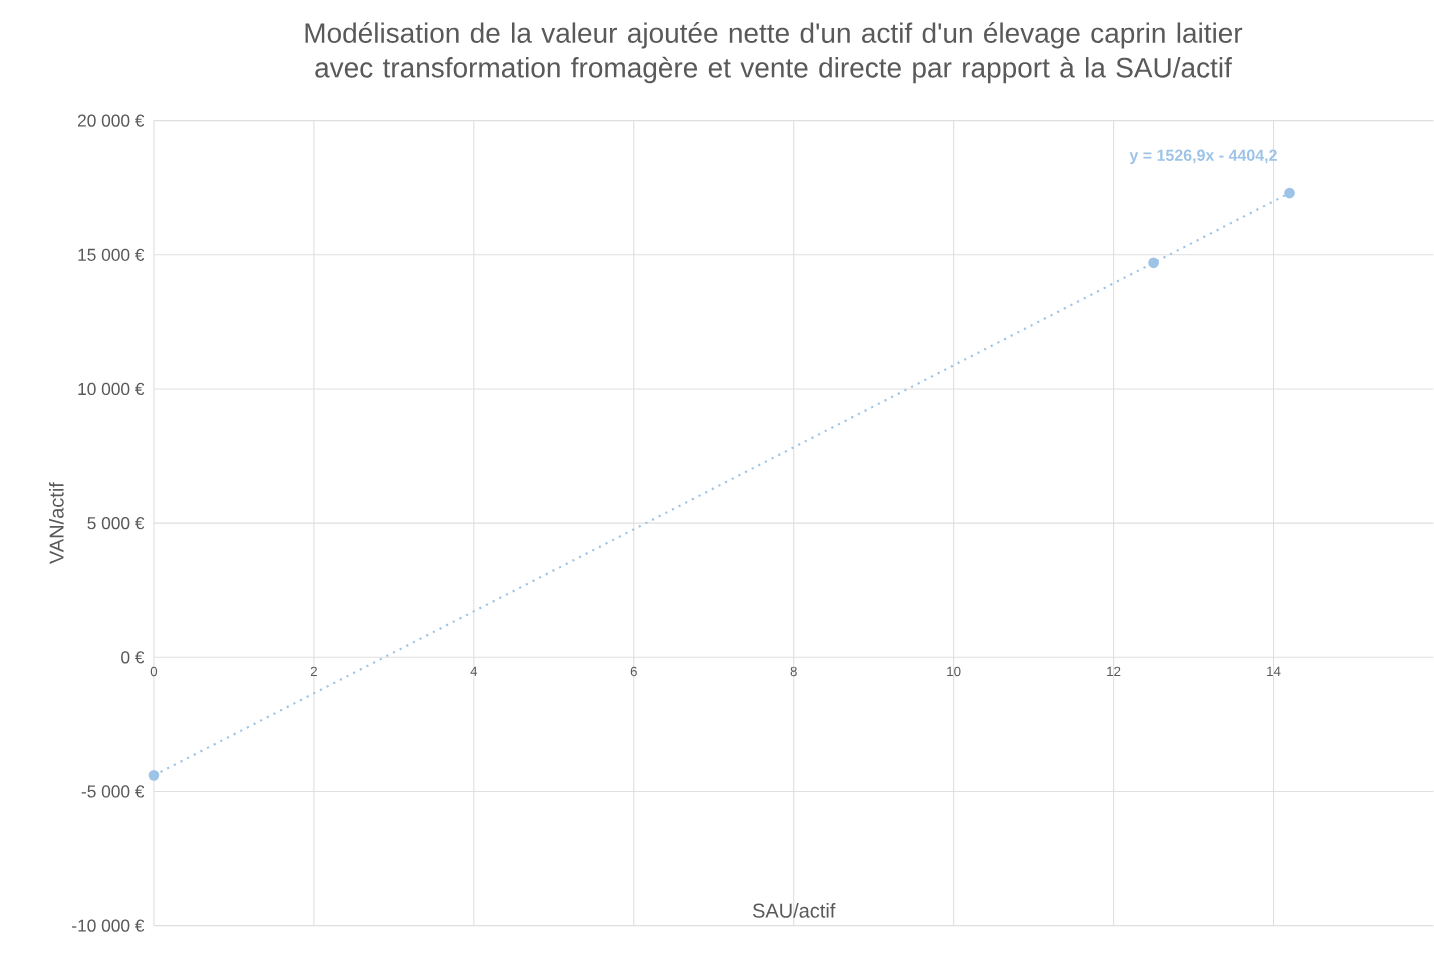 The width and height of the screenshot is (1434, 962). What do you see at coordinates (1203, 157) in the screenshot?
I see `annotation: y = 1526,9x - 4404,2` at bounding box center [1203, 157].